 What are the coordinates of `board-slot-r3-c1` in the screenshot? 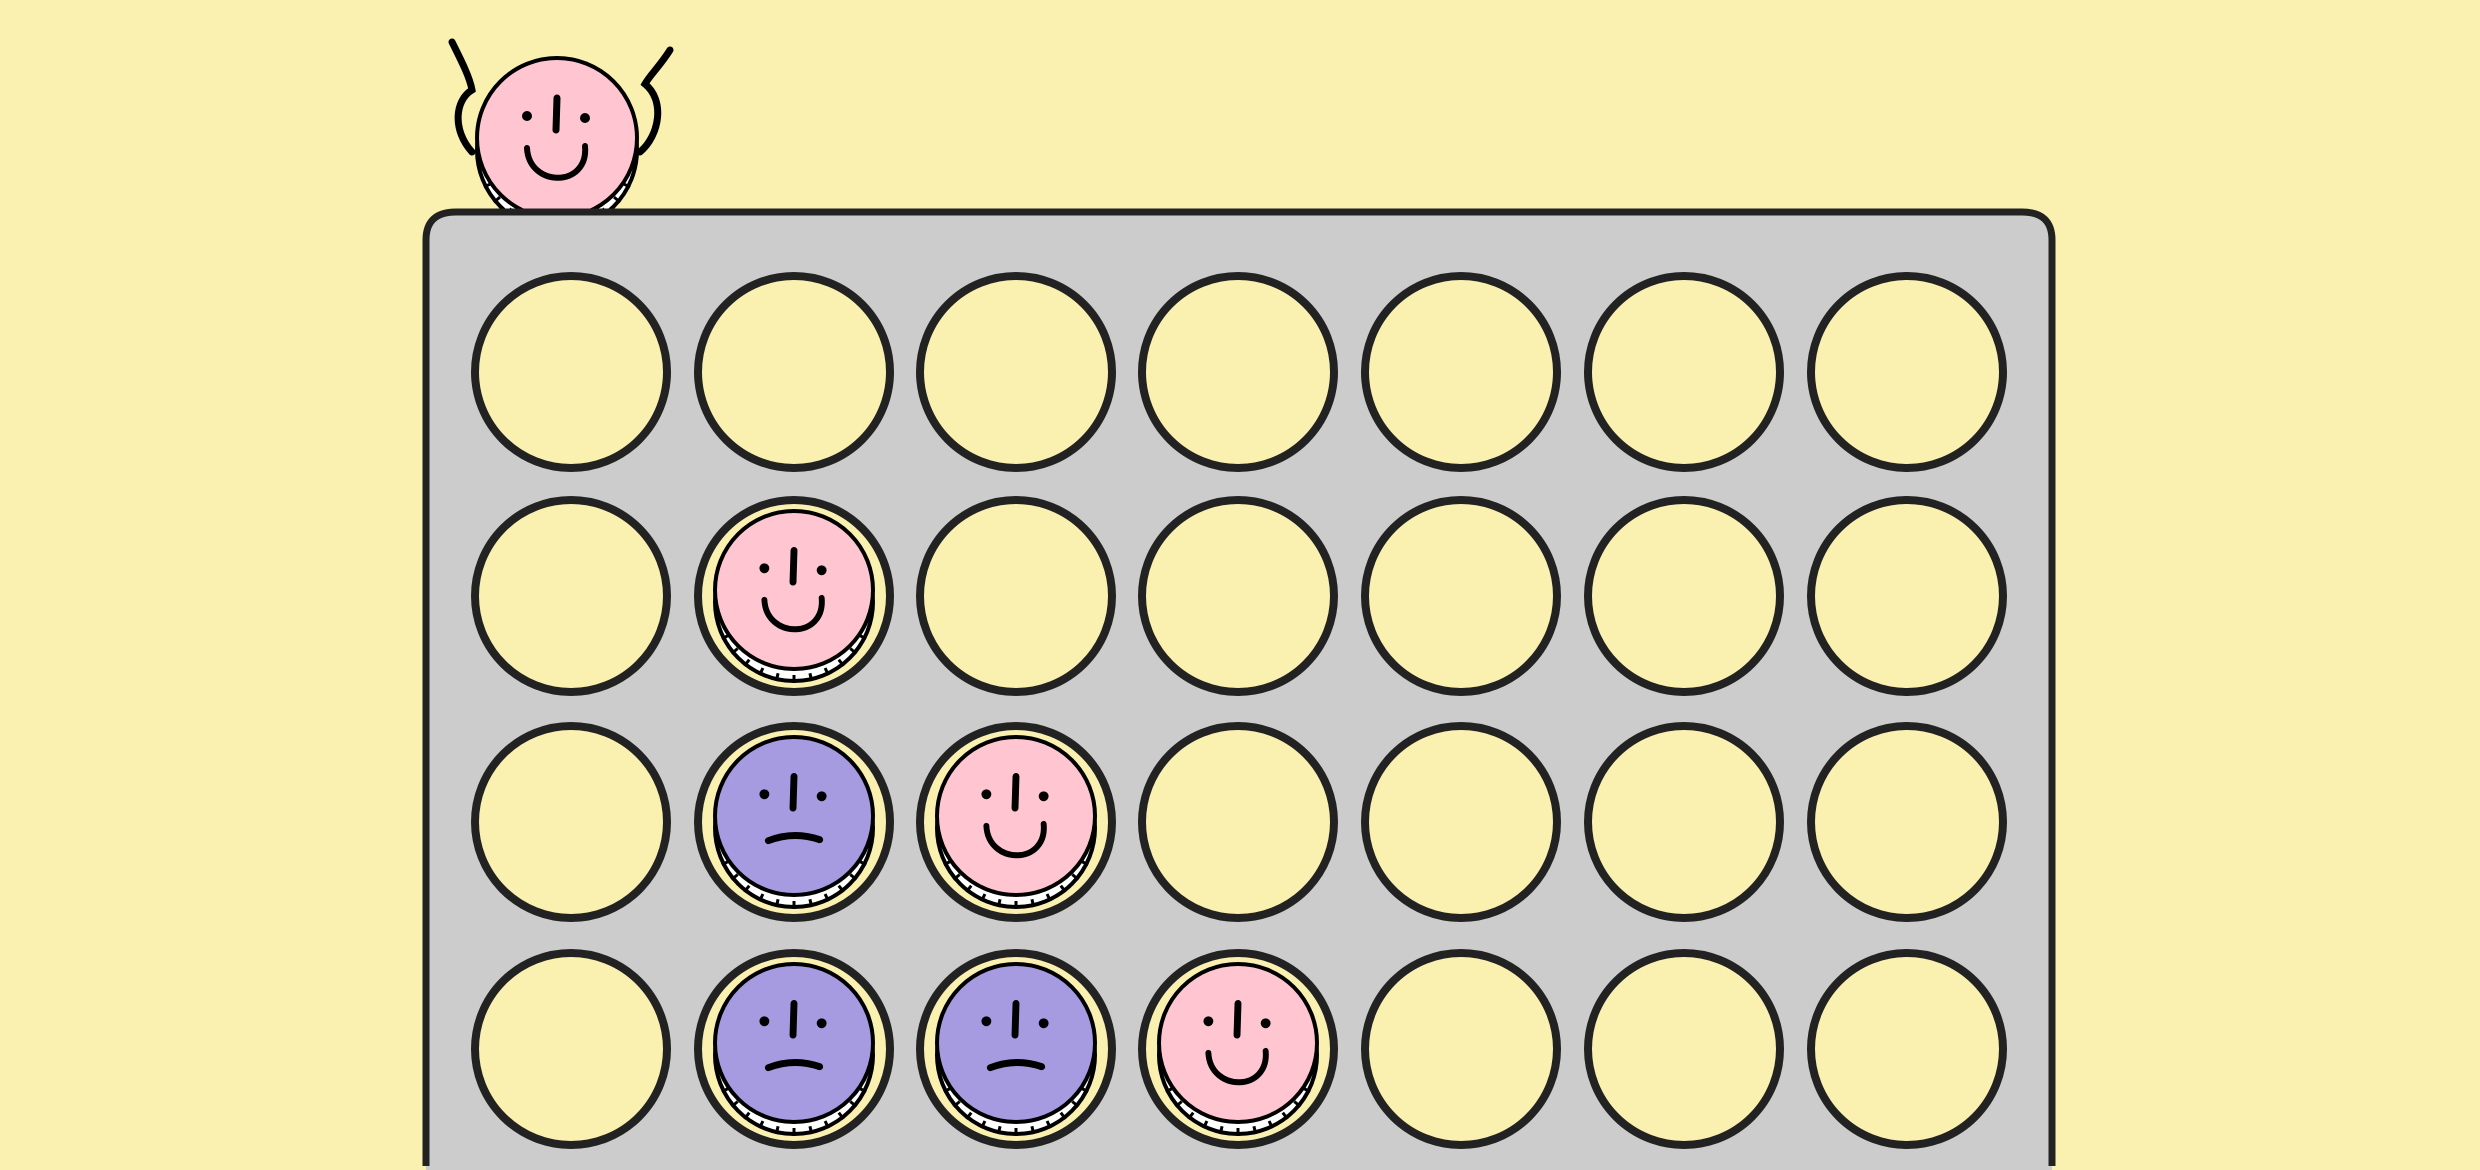 It's located at (571, 822).